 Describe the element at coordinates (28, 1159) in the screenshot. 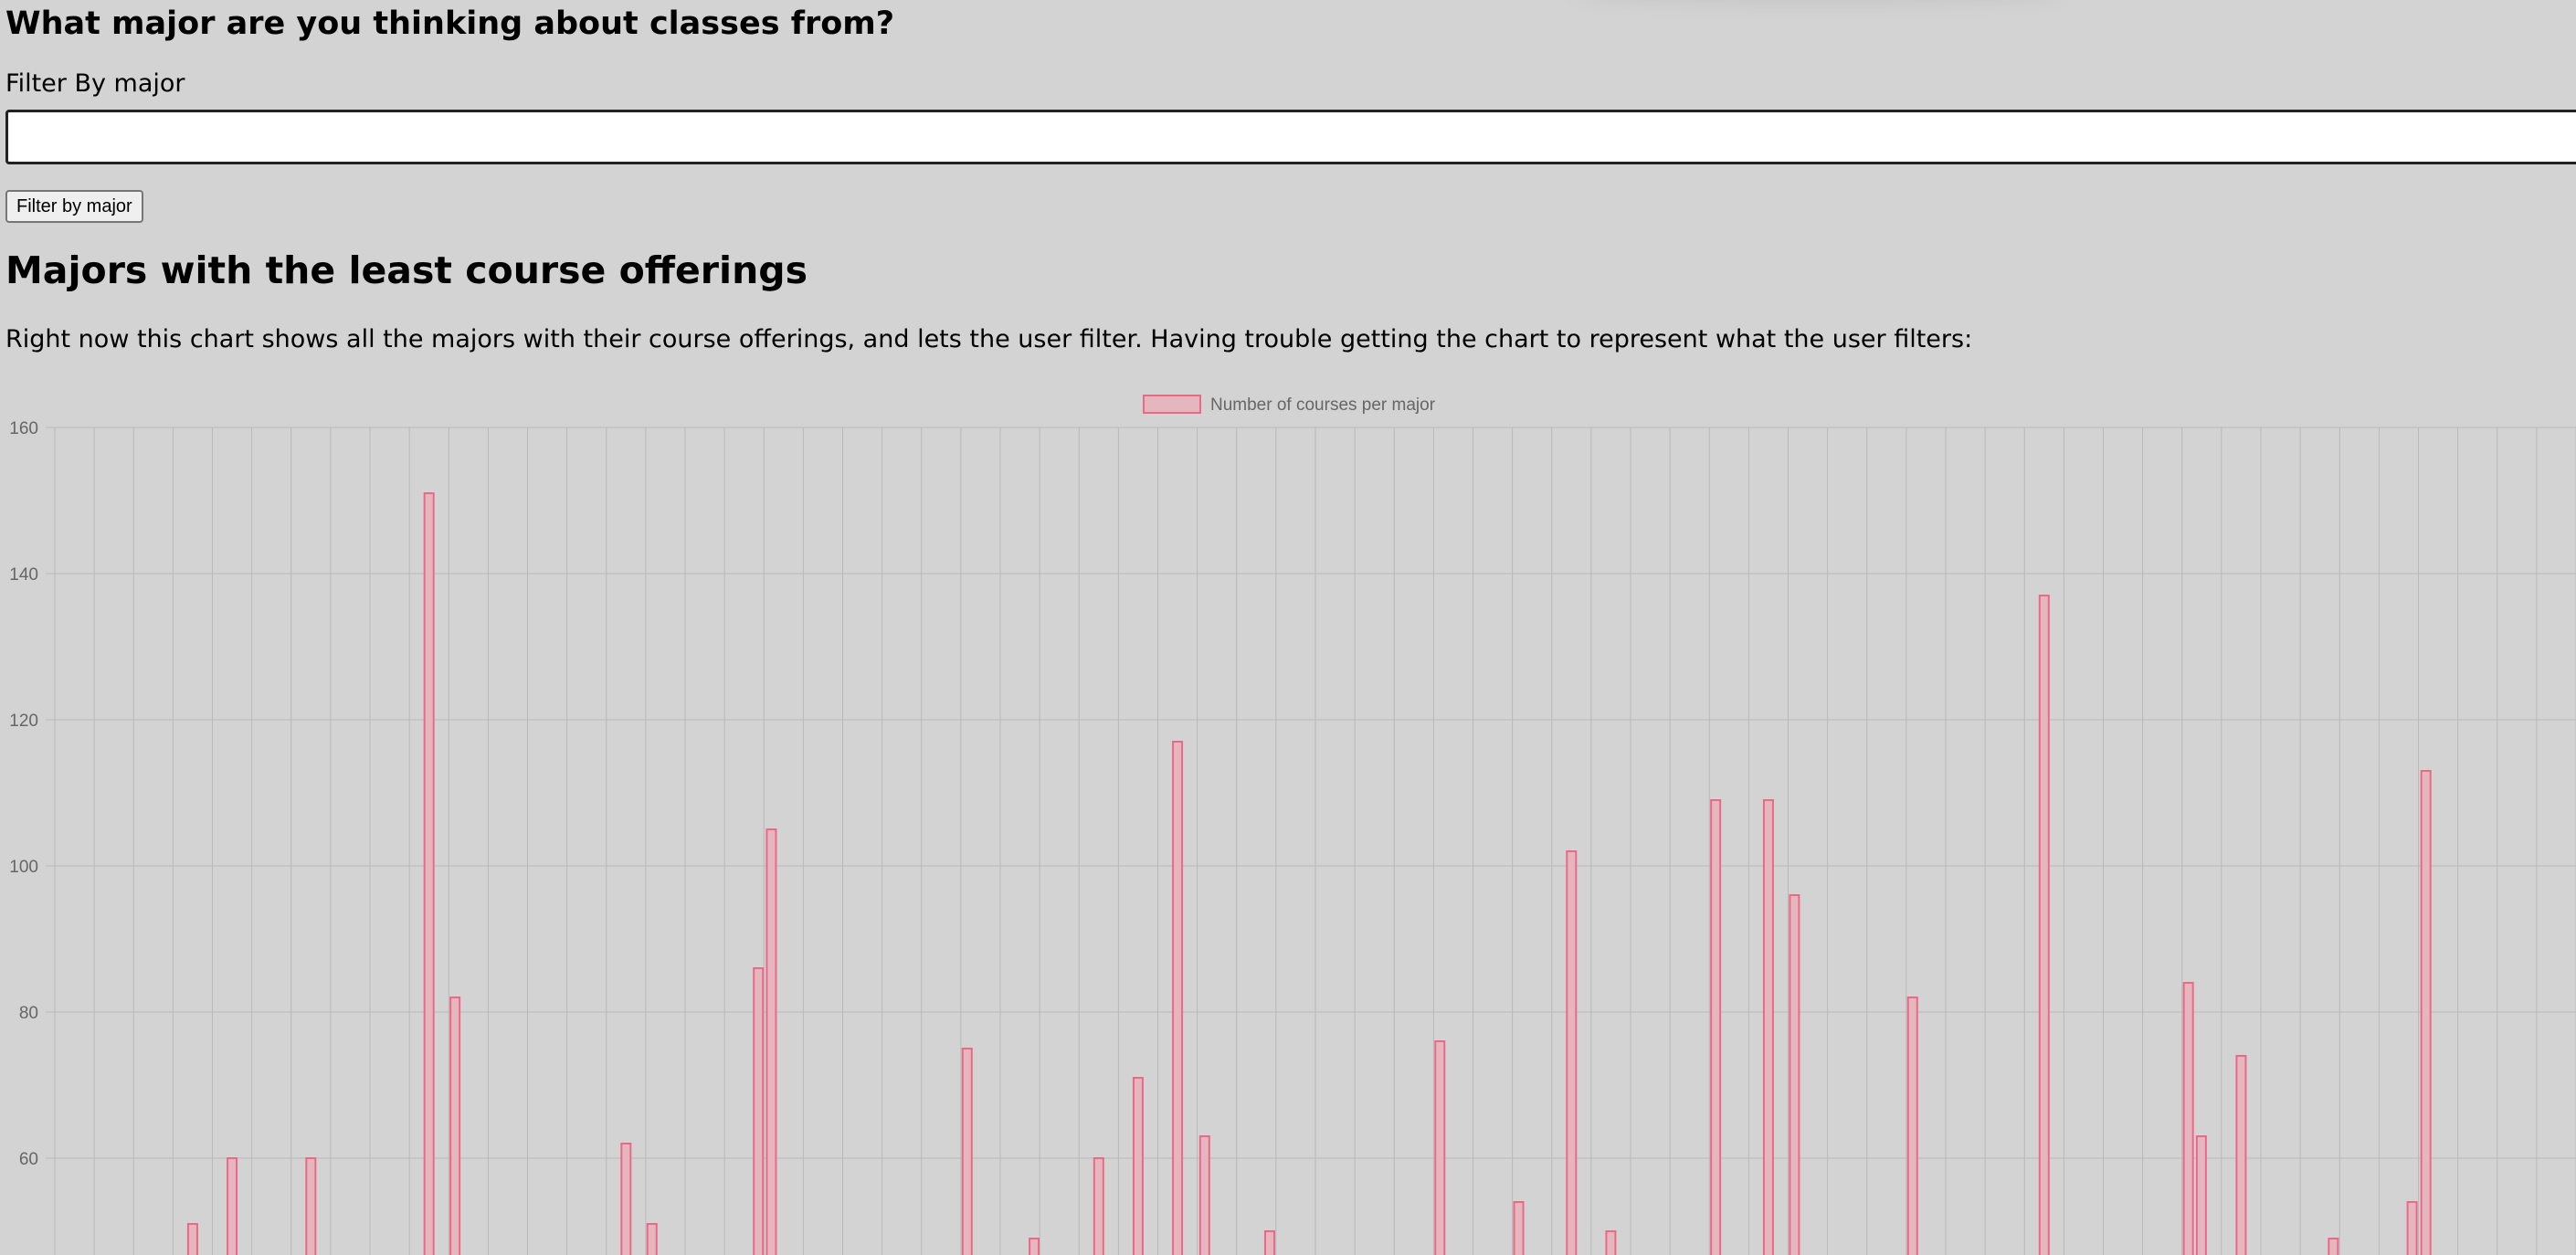

I see `y-tick-label: 60` at that location.